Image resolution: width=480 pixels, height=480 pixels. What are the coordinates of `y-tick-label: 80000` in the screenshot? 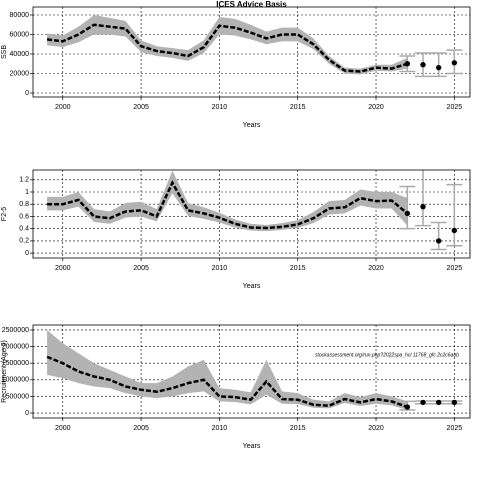 It's located at (20, 15).